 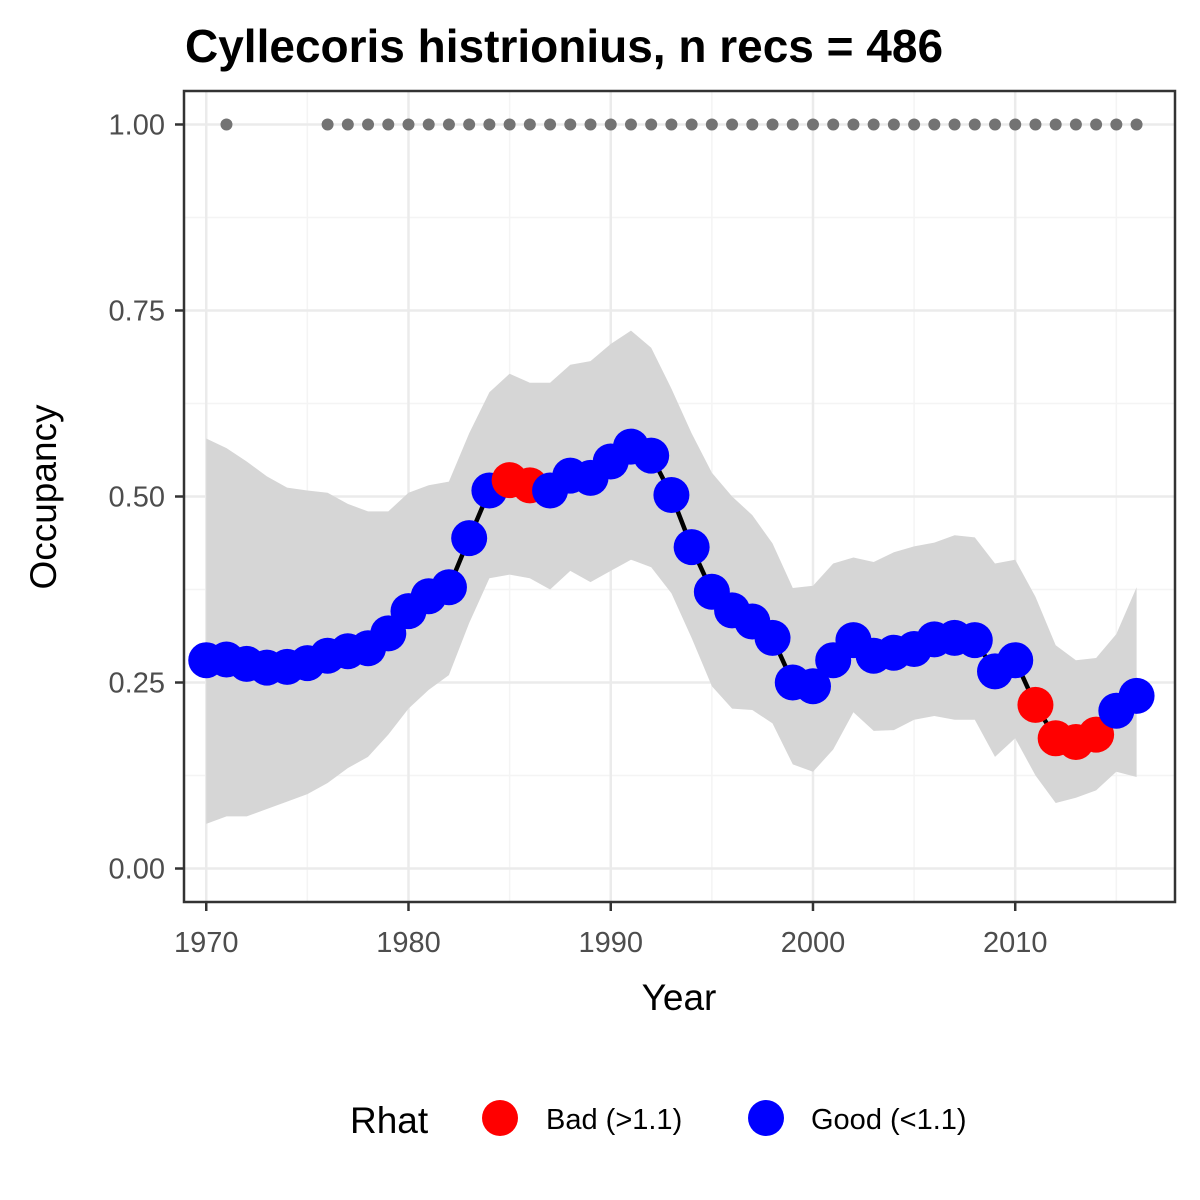 What do you see at coordinates (614, 1120) in the screenshot?
I see `legend-label-bad: Bad (>1.1)` at bounding box center [614, 1120].